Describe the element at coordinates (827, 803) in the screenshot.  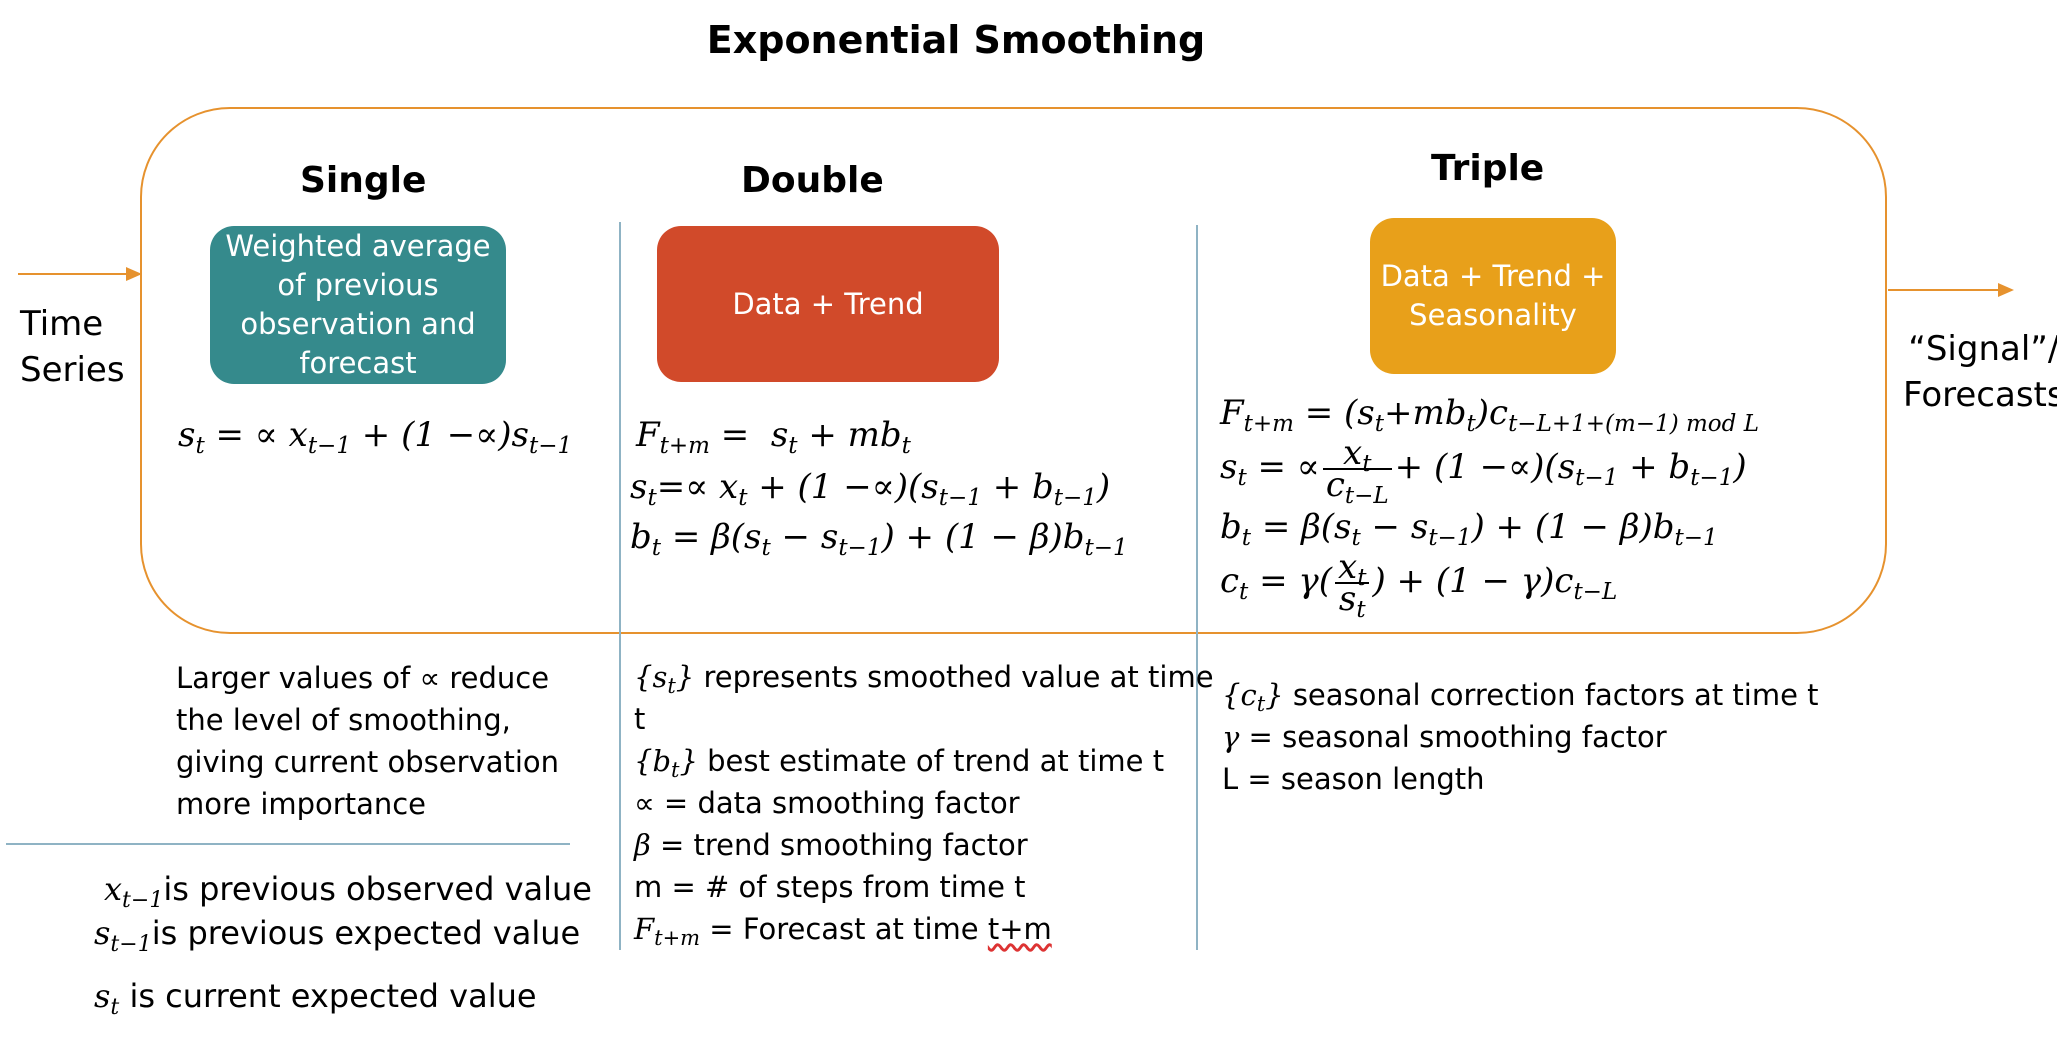
I see `note-alpha-definition: ∝ = data smoothing factor` at that location.